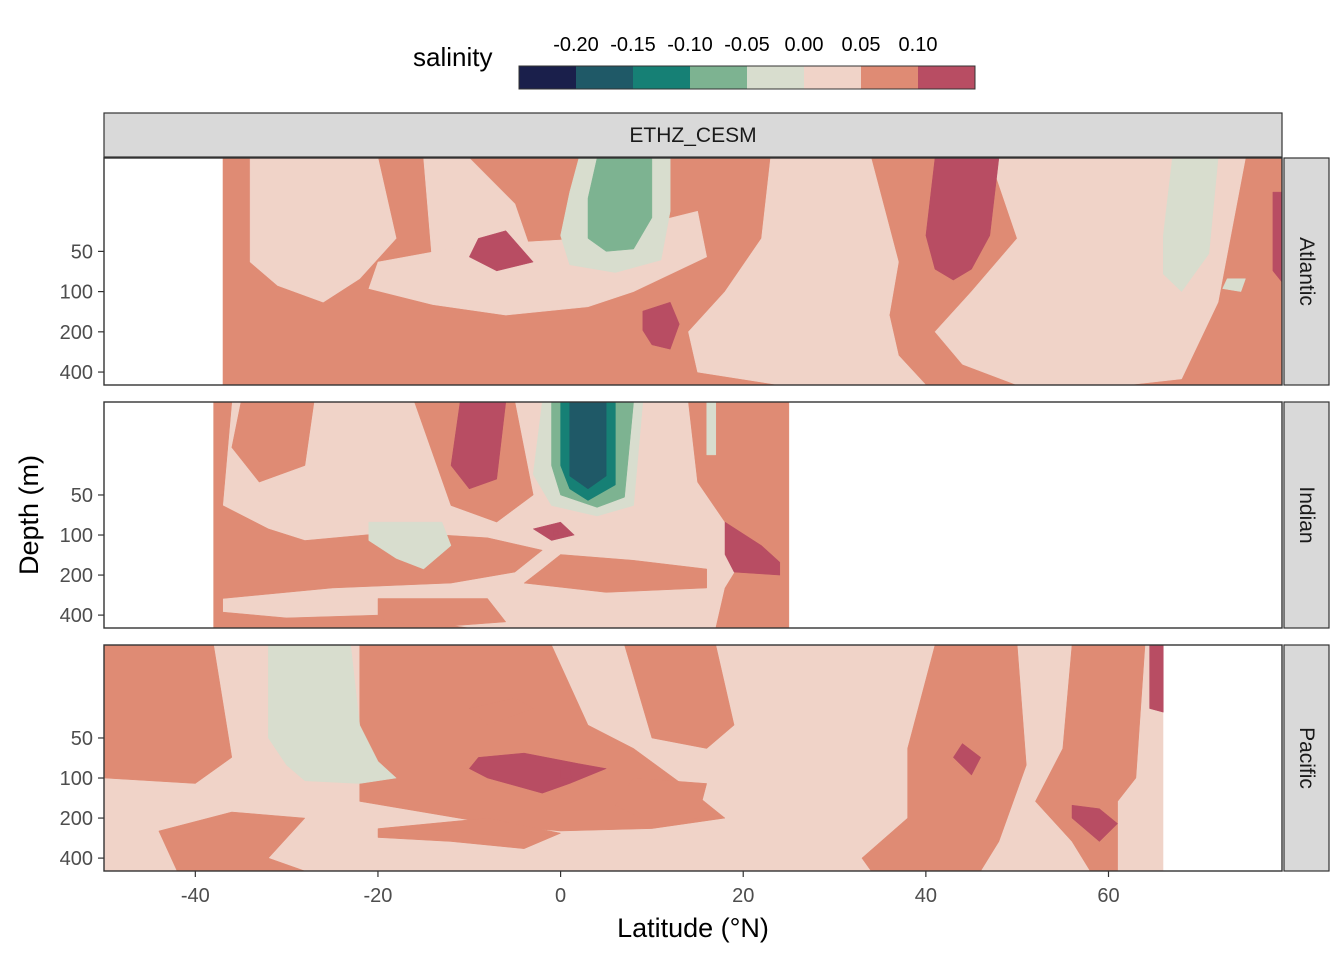 The height and width of the screenshot is (960, 1344). What do you see at coordinates (926, 896) in the screenshot?
I see `x-tick-label: 40` at bounding box center [926, 896].